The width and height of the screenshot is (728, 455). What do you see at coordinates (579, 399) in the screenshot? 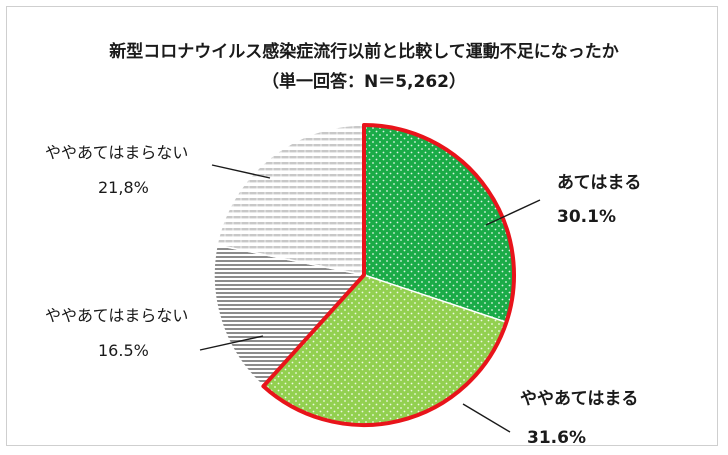
I see `slice-label-1: ややあてはまる` at bounding box center [579, 399].